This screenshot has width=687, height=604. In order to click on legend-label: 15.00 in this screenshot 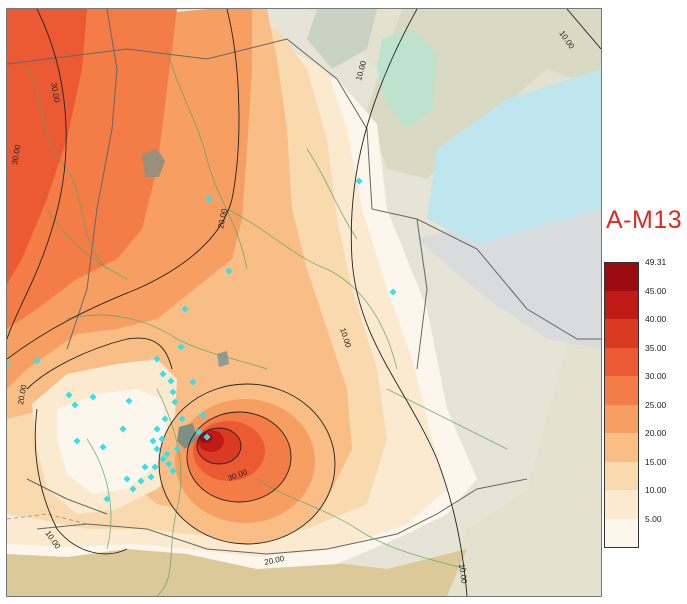, I will do `click(656, 461)`.